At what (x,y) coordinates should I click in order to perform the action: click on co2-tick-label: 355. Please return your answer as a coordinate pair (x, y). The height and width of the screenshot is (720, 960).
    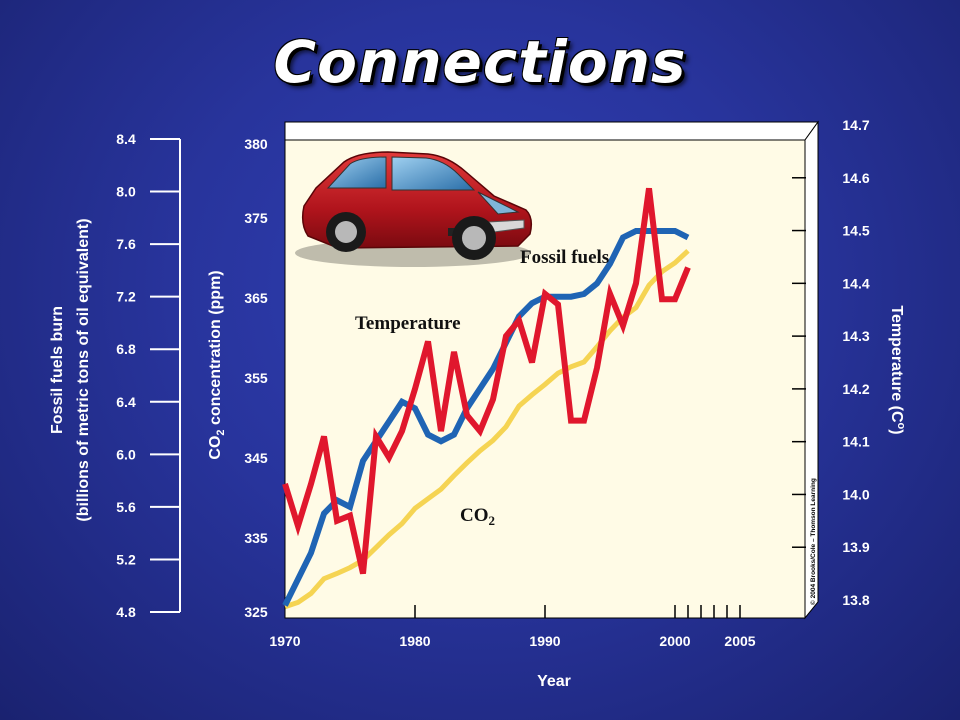
    Looking at the image, I should click on (256, 378).